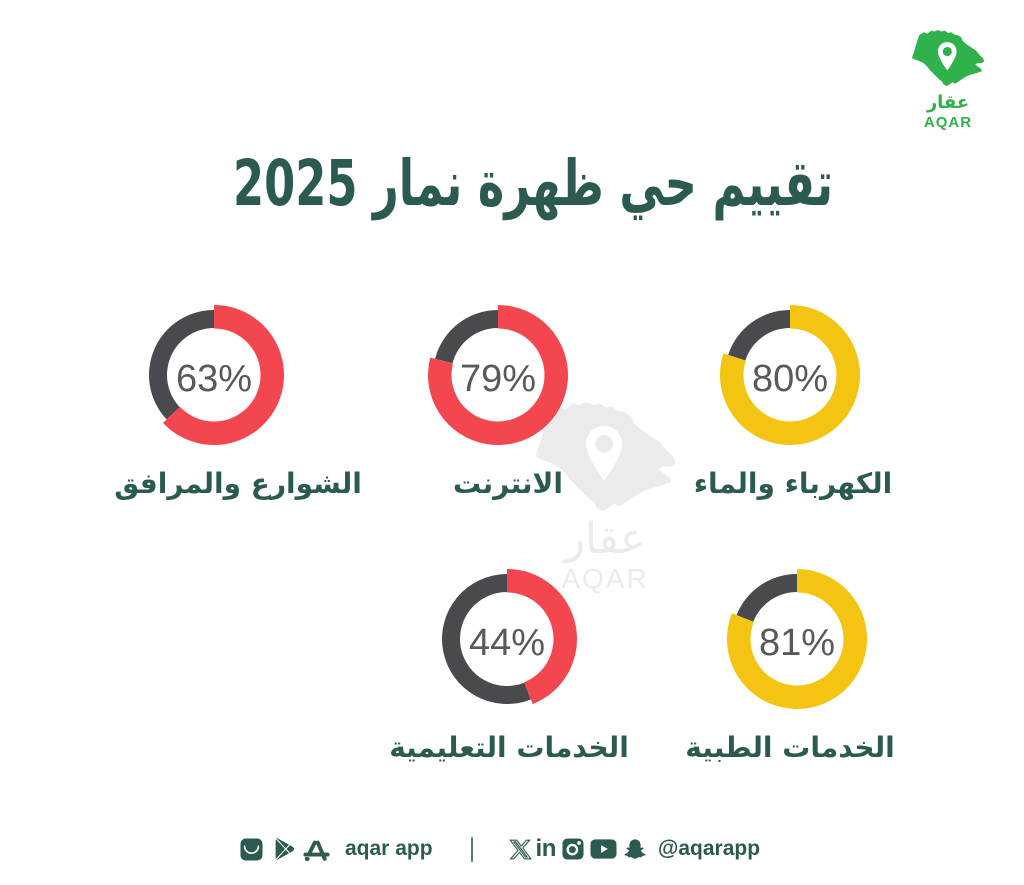 The image size is (1024, 885). I want to click on donut-label: الخدمات التعليمية, so click(509, 747).